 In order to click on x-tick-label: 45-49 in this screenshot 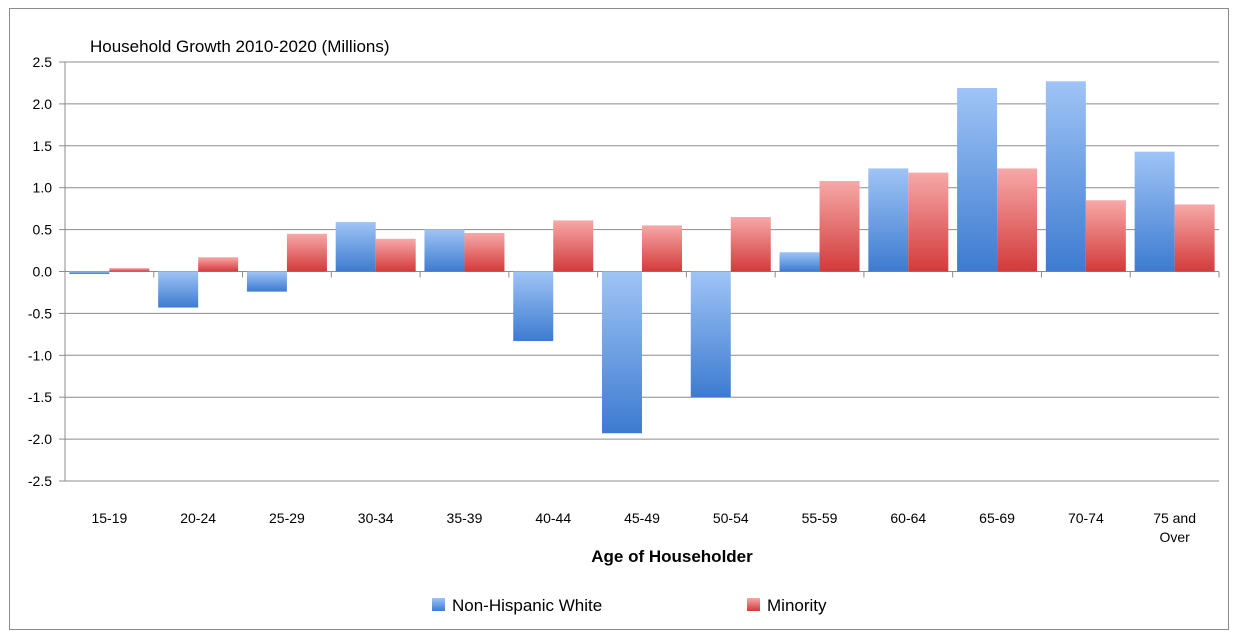, I will do `click(642, 518)`.